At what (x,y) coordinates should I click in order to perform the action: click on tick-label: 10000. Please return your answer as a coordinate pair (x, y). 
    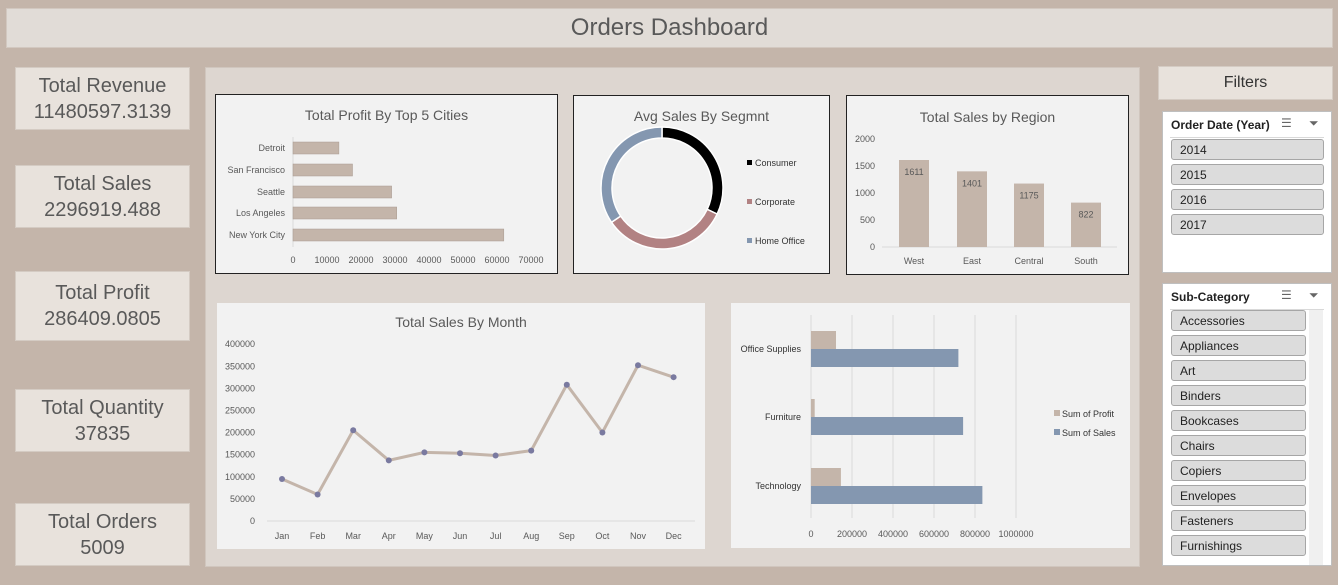
    Looking at the image, I should click on (326, 260).